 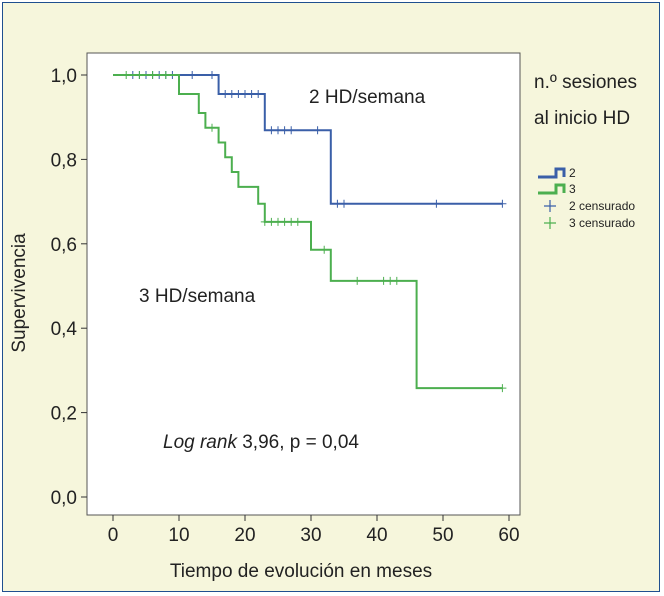 What do you see at coordinates (585, 82) in the screenshot?
I see `legend-title-line1: n.º sesiones` at bounding box center [585, 82].